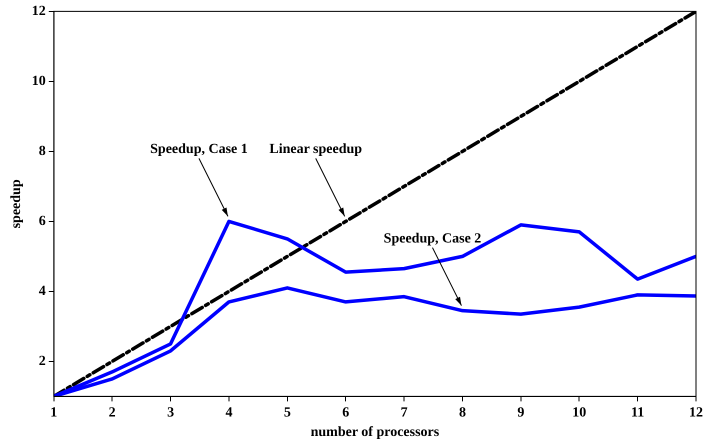 The width and height of the screenshot is (706, 443). What do you see at coordinates (39, 82) in the screenshot?
I see `y-tick-label: 10` at bounding box center [39, 82].